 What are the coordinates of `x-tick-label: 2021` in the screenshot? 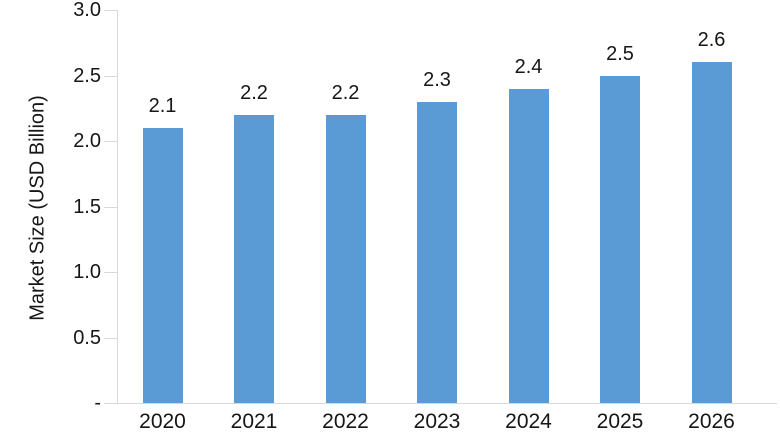 It's located at (254, 421).